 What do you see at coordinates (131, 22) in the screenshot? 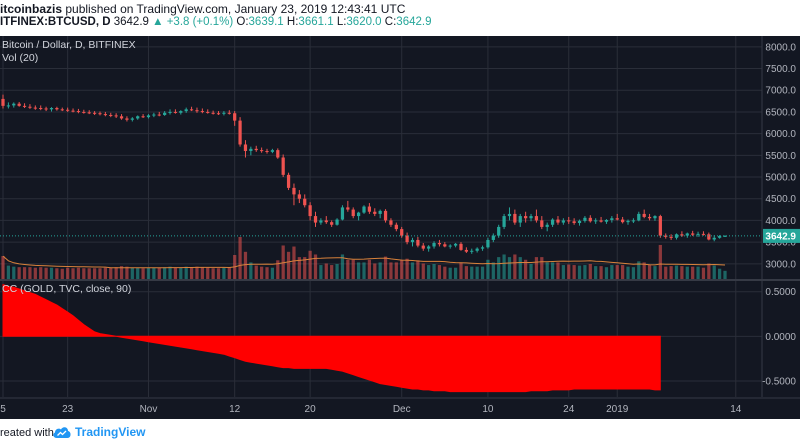
I see `last-price: 3642.9` at bounding box center [131, 22].